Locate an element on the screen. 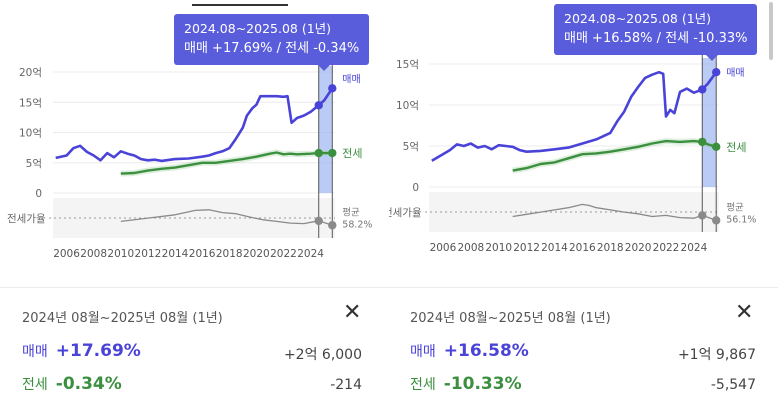 The image size is (778, 412). sale-row: 매매 +16.58% is located at coordinates (469, 351).